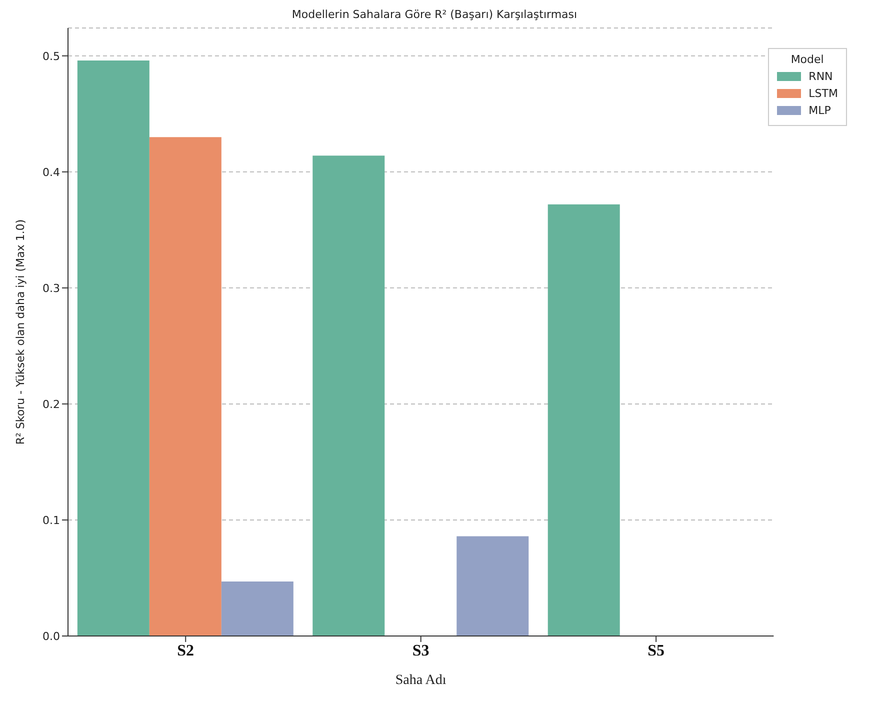  What do you see at coordinates (823, 93) in the screenshot?
I see `legend-label: LSTM` at bounding box center [823, 93].